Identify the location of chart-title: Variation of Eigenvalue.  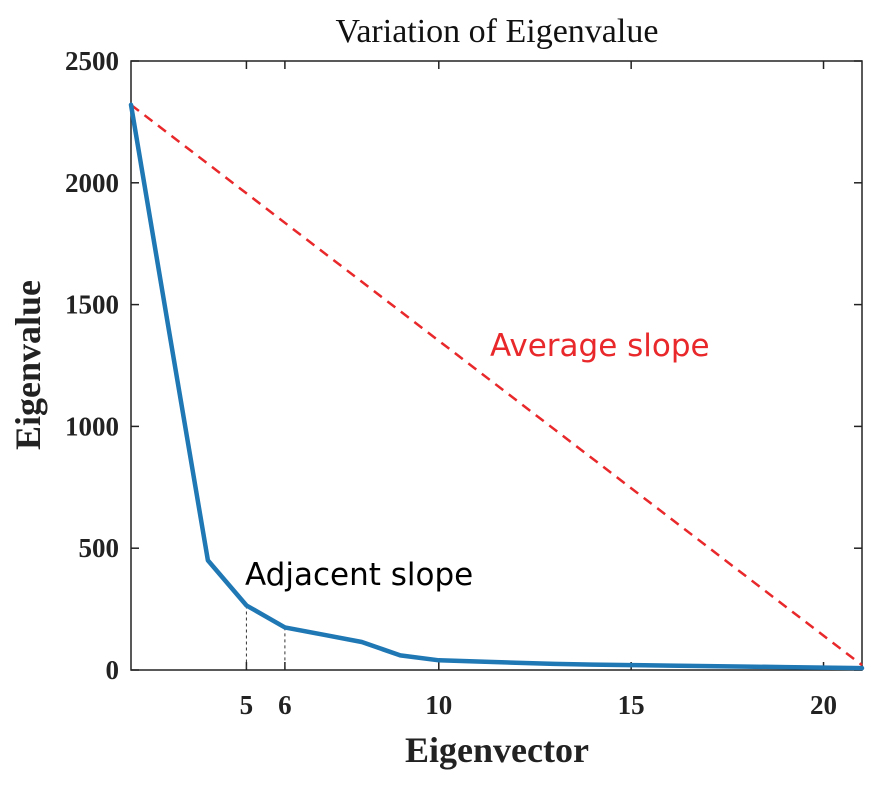
(497, 31).